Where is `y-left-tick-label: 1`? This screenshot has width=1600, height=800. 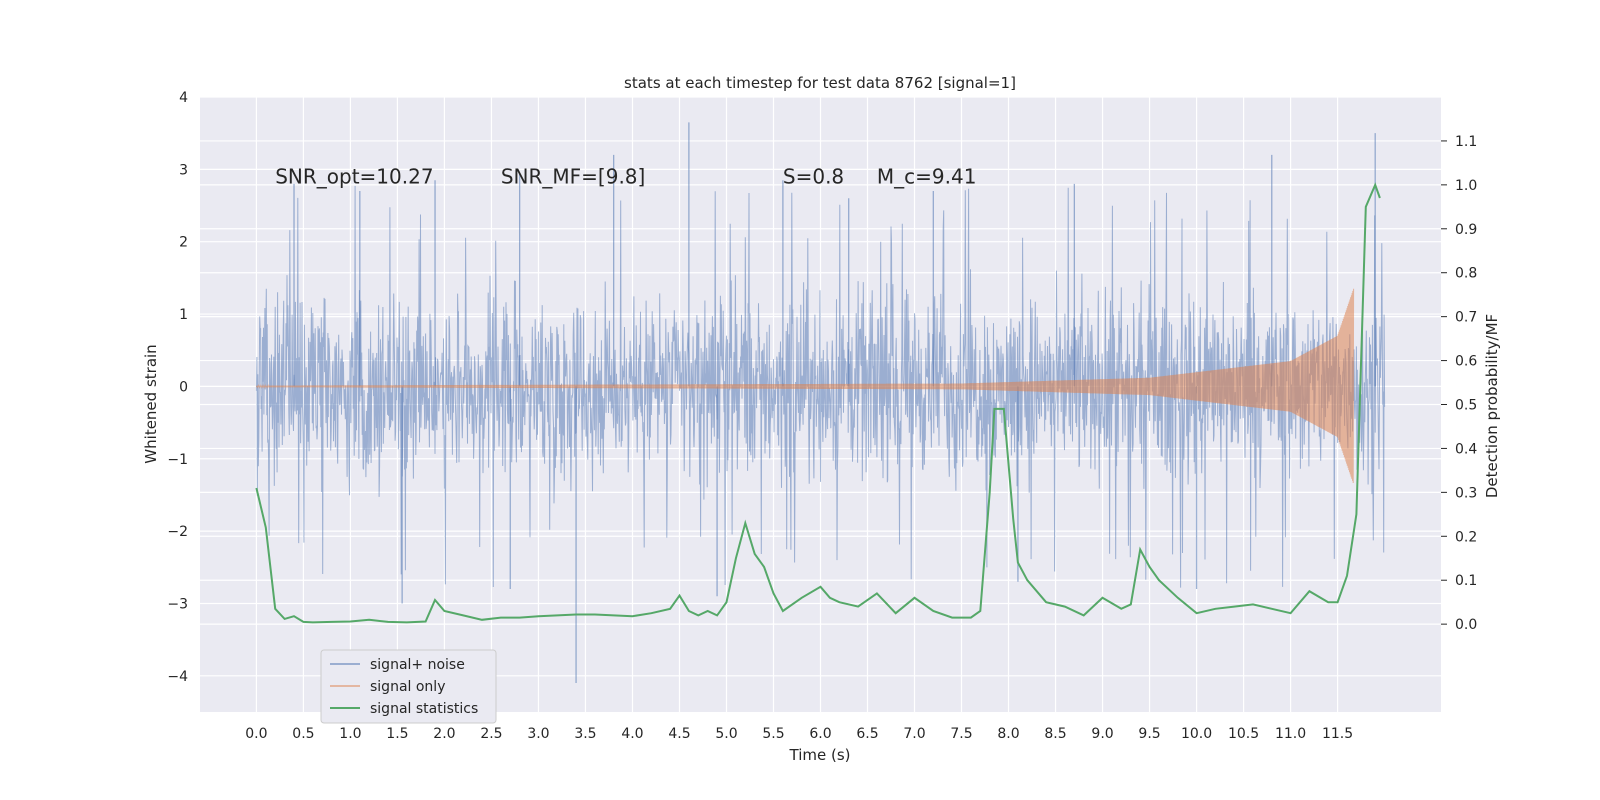
y-left-tick-label: 1 is located at coordinates (183, 315).